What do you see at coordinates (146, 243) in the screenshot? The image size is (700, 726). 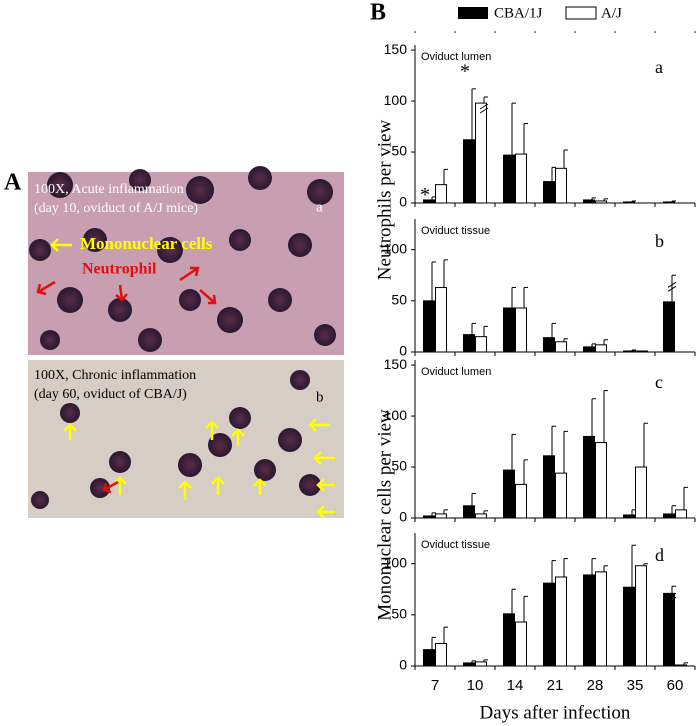 I see `cell-label: Mononuclear cells` at bounding box center [146, 243].